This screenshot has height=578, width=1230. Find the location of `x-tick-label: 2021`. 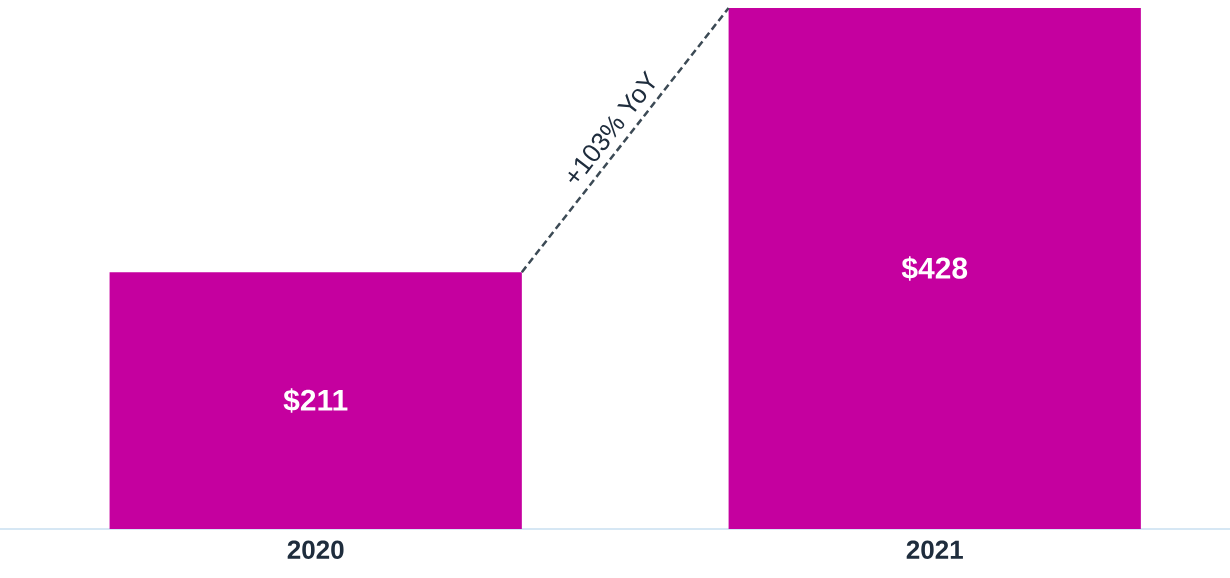

x-tick-label: 2021 is located at coordinates (934, 549).